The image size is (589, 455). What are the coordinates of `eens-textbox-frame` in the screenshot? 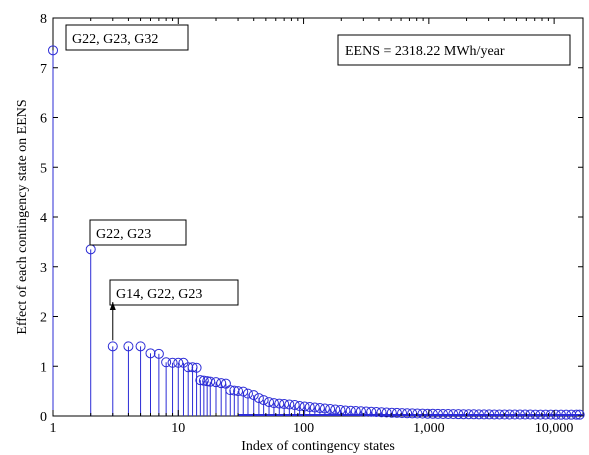 It's located at (454, 50).